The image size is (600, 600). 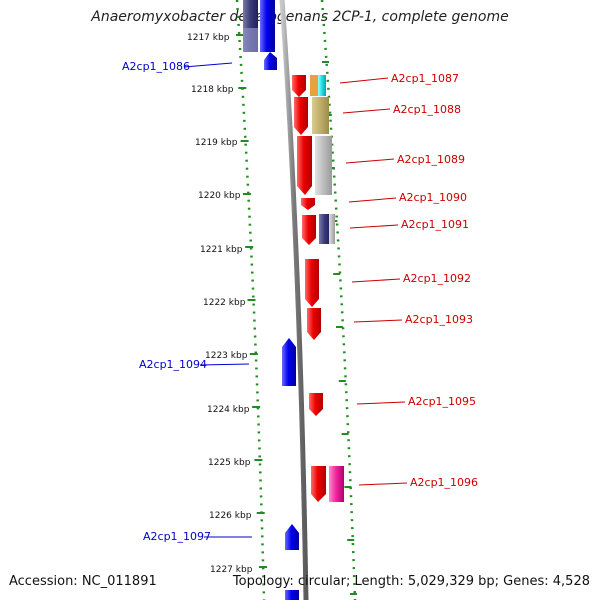 I want to click on kbp-label: 1220 kbp, so click(x=219, y=196).